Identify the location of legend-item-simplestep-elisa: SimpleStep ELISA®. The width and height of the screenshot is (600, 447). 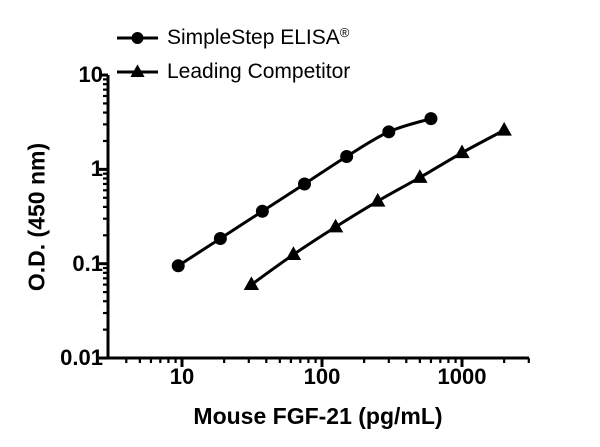
(258, 38).